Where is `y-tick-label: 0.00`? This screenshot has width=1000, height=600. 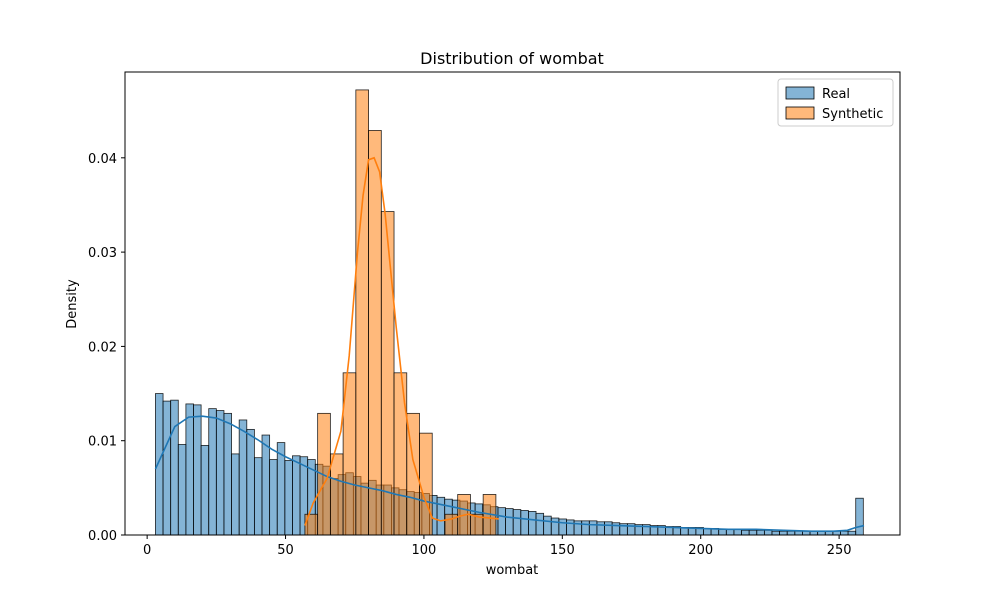 y-tick-label: 0.00 is located at coordinates (102, 536).